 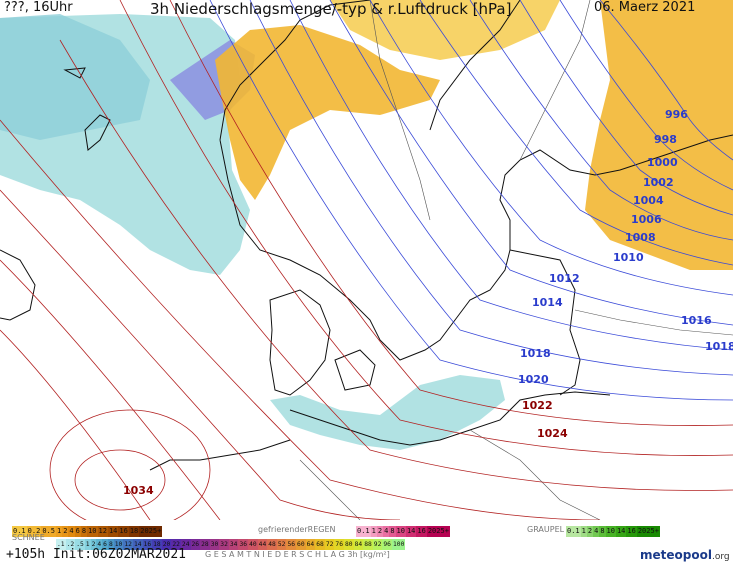 I want to click on graupel-title: GRAUPEL, so click(x=546, y=529).